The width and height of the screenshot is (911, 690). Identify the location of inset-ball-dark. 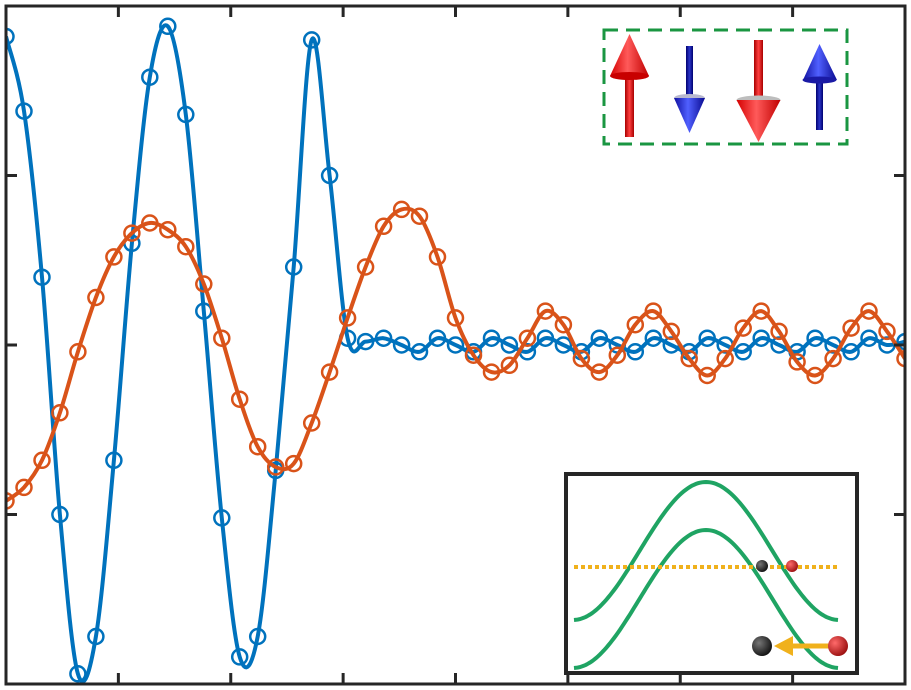
(762, 646).